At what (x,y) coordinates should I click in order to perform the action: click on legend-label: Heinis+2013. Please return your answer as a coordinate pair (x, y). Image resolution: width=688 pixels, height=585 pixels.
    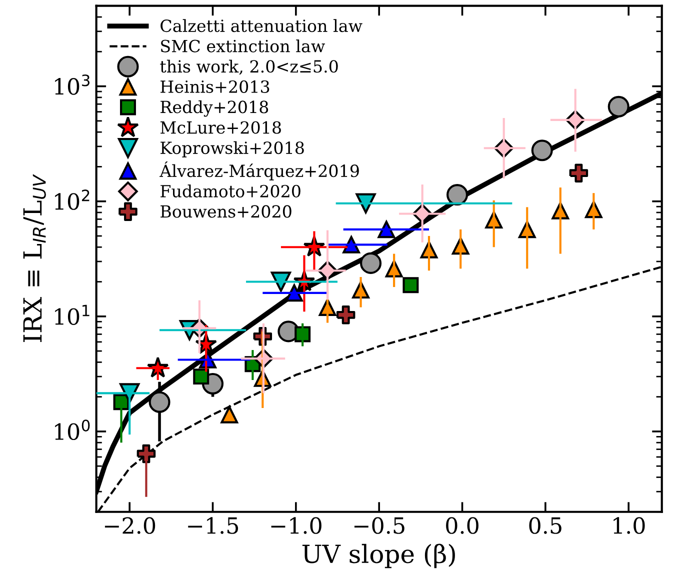
    Looking at the image, I should click on (215, 86).